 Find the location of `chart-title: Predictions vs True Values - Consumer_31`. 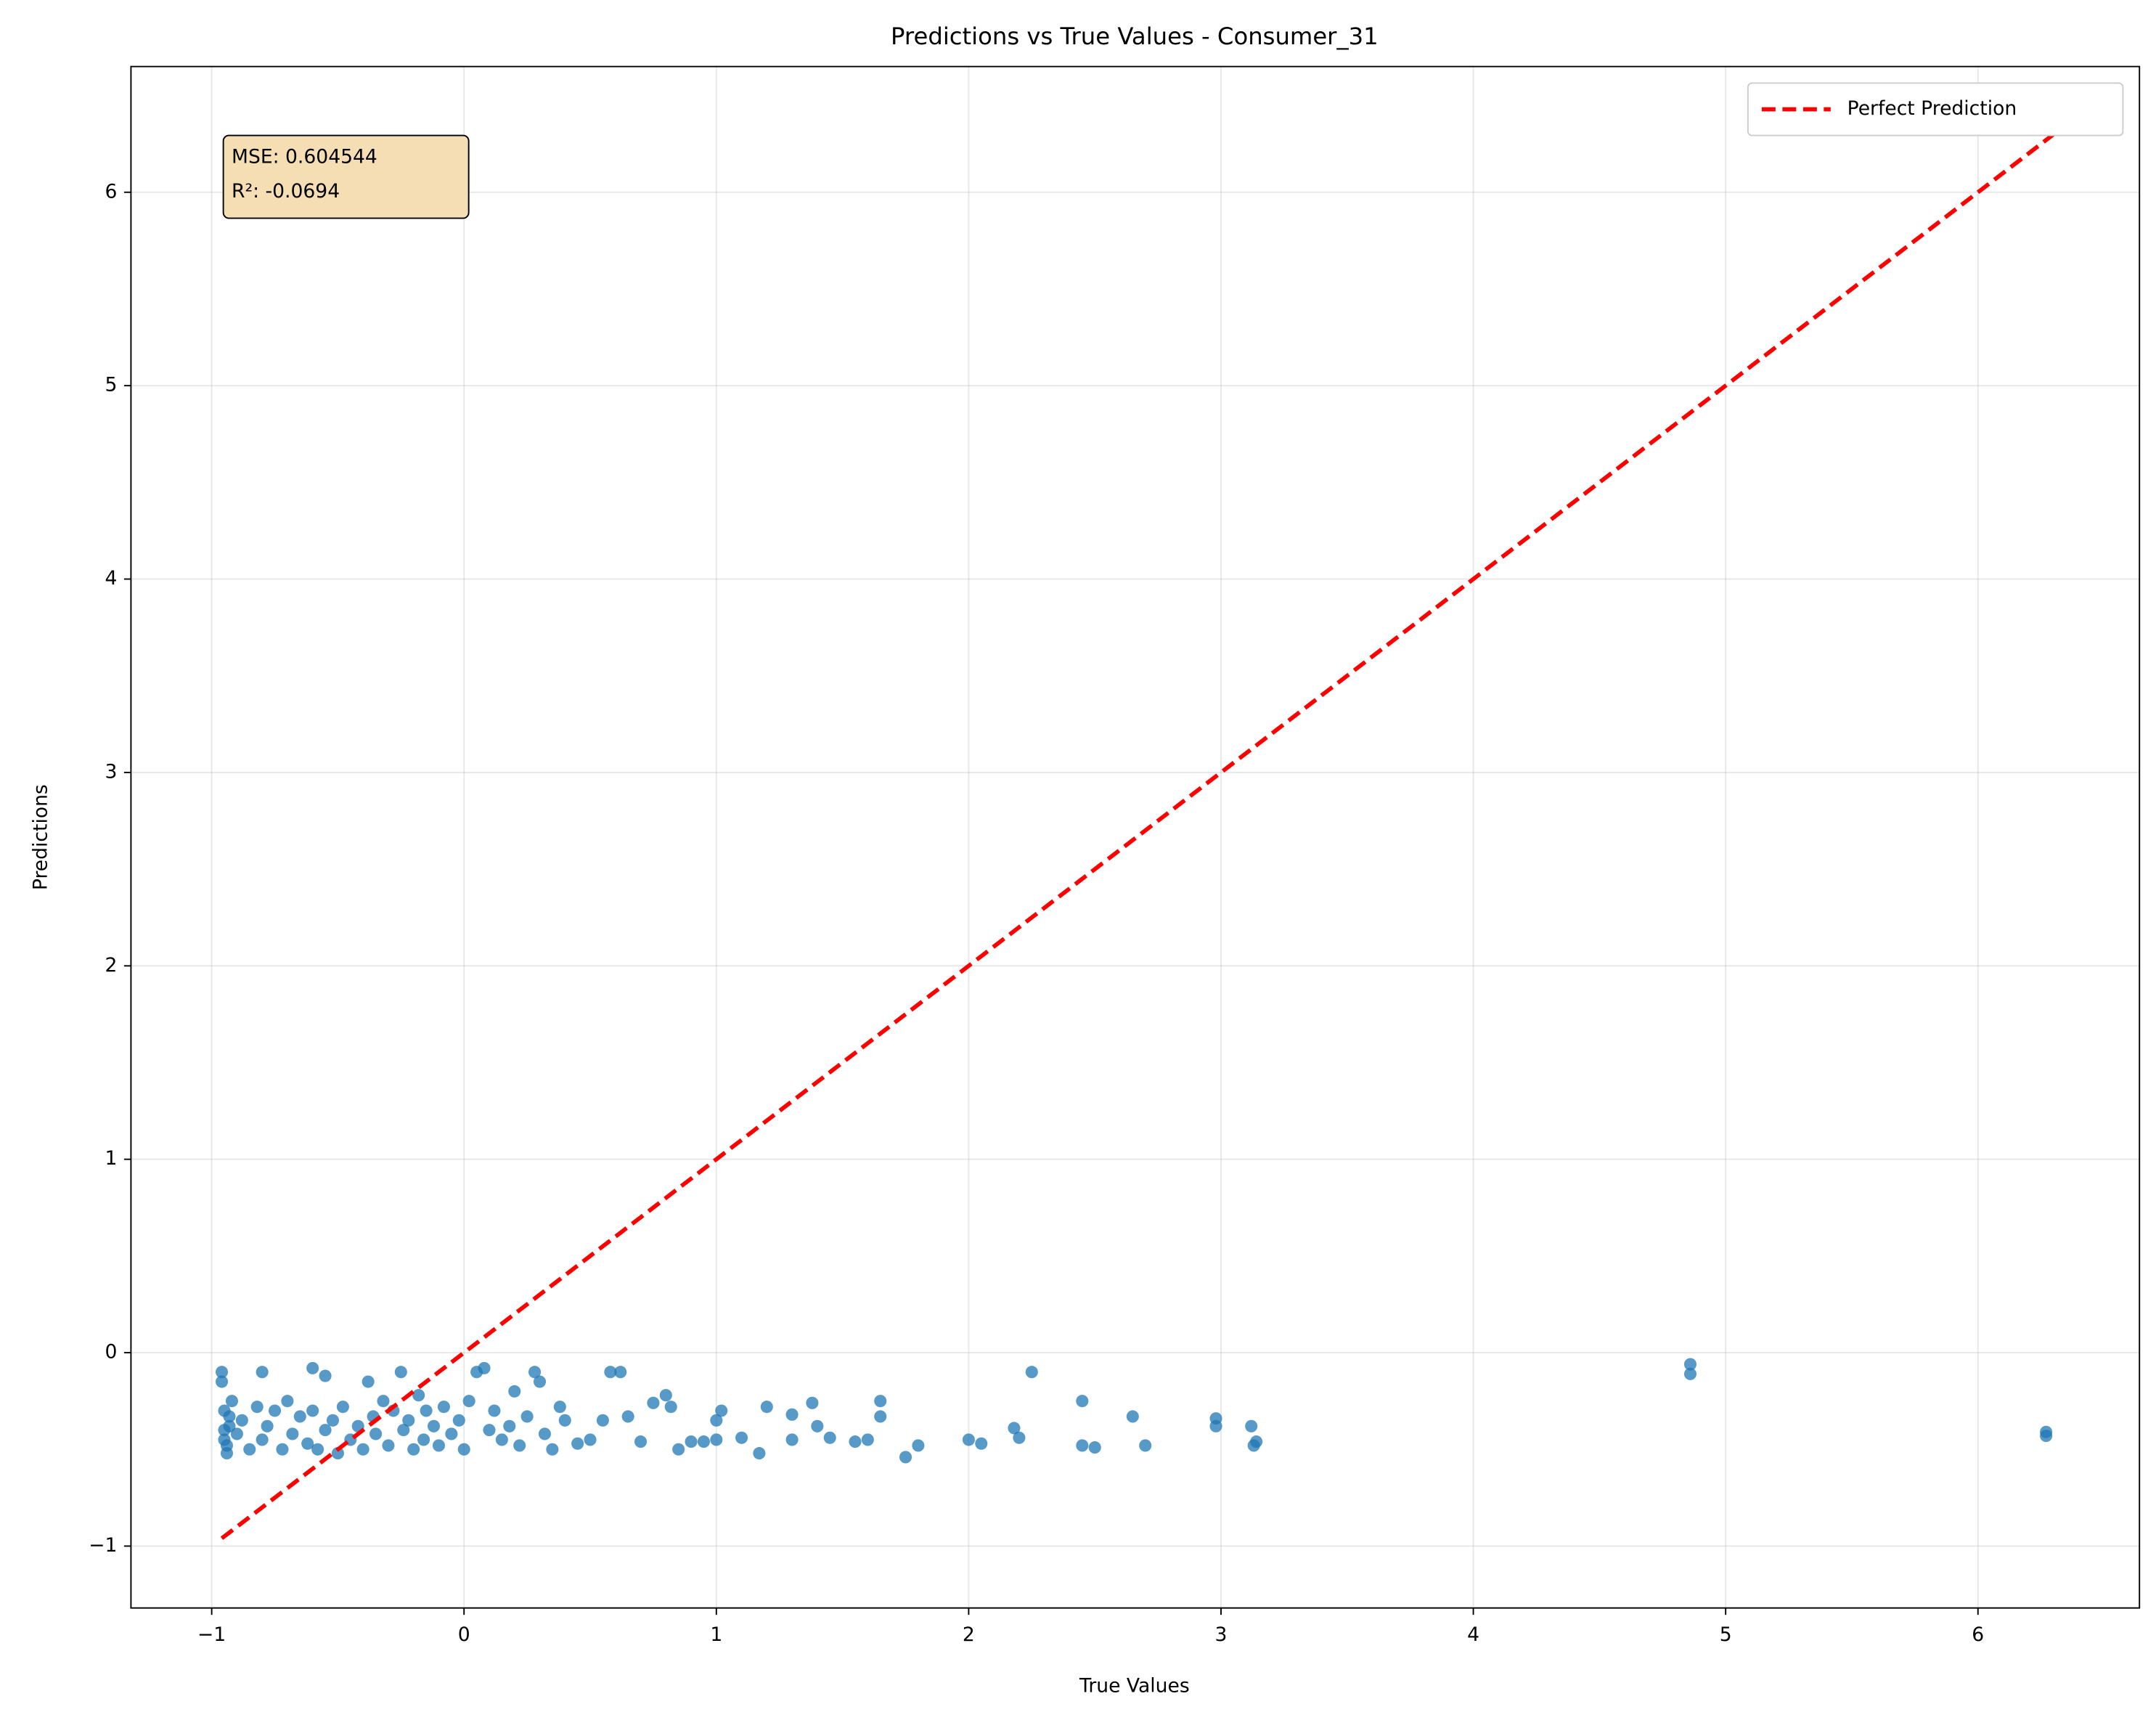

chart-title: Predictions vs True Values - Consumer_31 is located at coordinates (1135, 37).